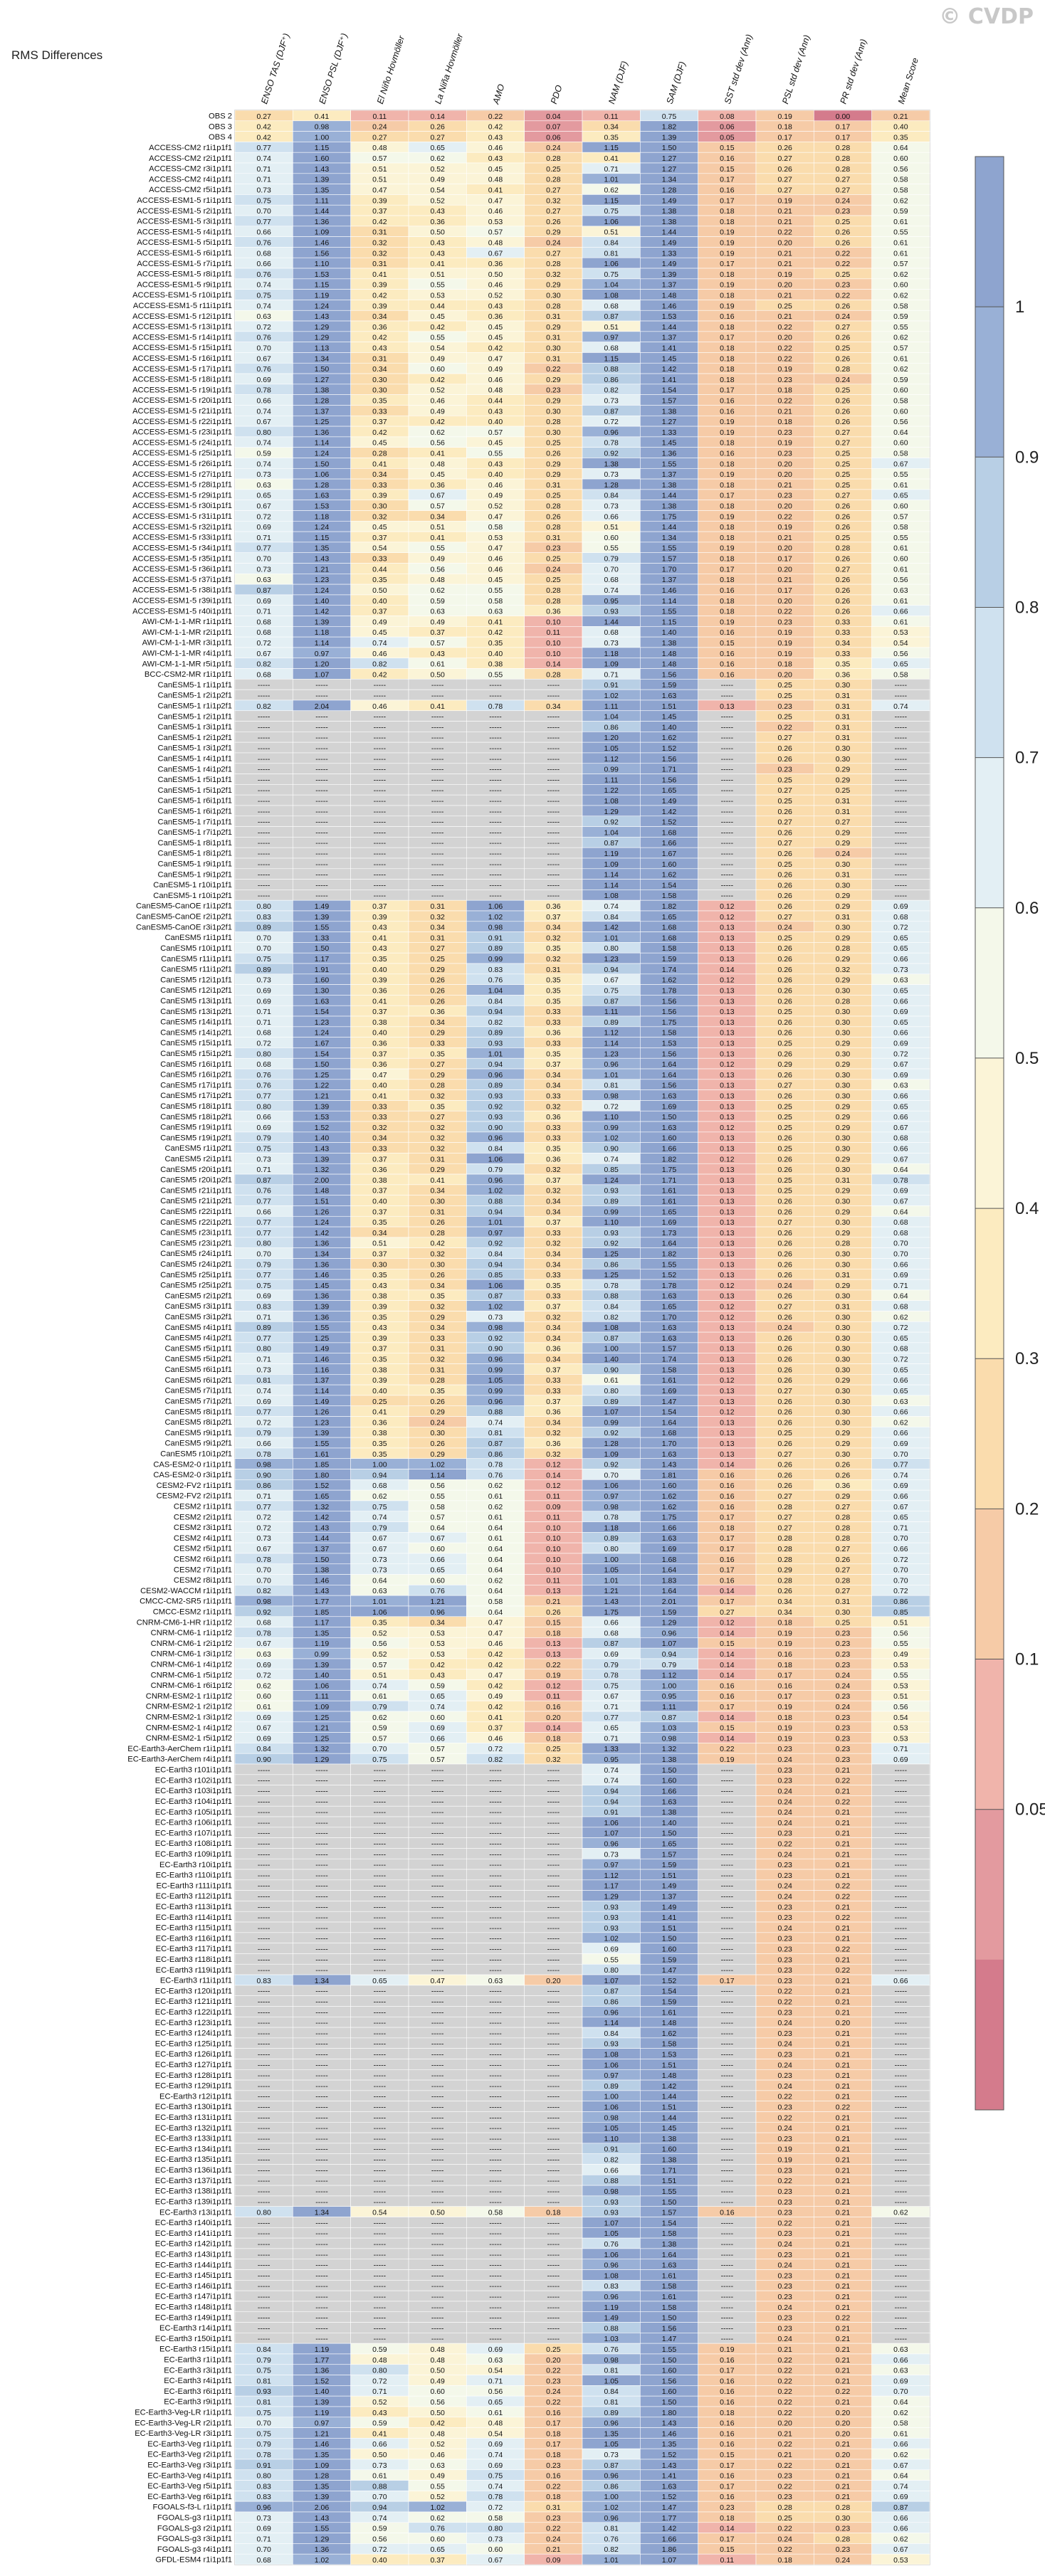 This screenshot has height=2576, width=1045. I want to click on cell-value: 1.11, so click(611, 706).